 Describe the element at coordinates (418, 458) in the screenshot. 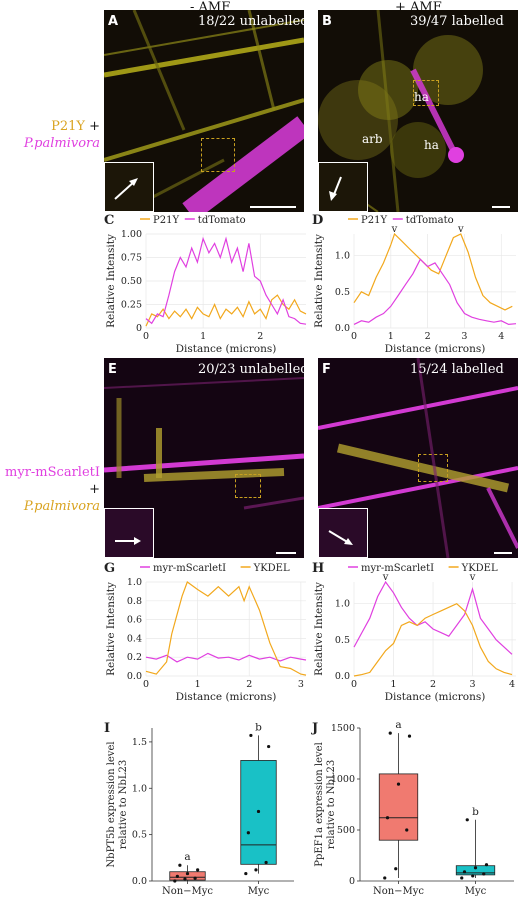

I see `micrograph-f` at that location.